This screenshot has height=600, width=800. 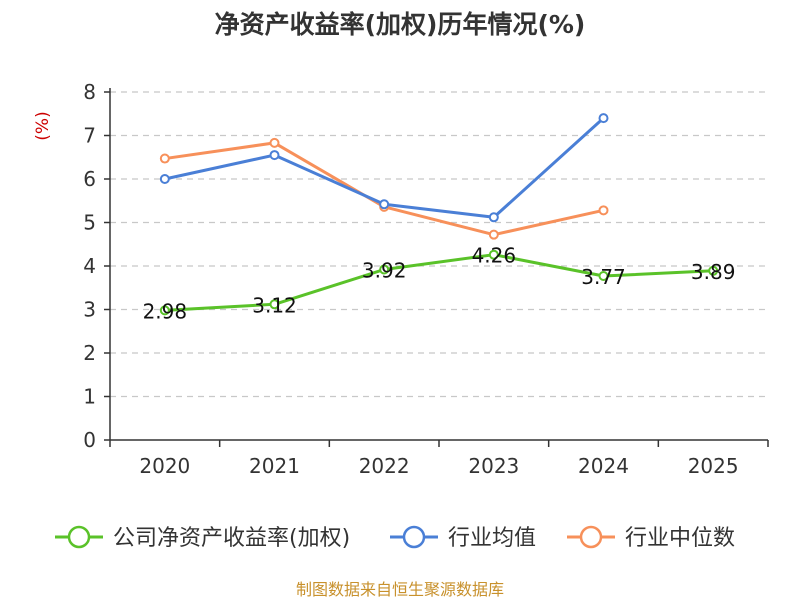 What do you see at coordinates (43, 125) in the screenshot?
I see `y-axis-unit: (%)` at bounding box center [43, 125].